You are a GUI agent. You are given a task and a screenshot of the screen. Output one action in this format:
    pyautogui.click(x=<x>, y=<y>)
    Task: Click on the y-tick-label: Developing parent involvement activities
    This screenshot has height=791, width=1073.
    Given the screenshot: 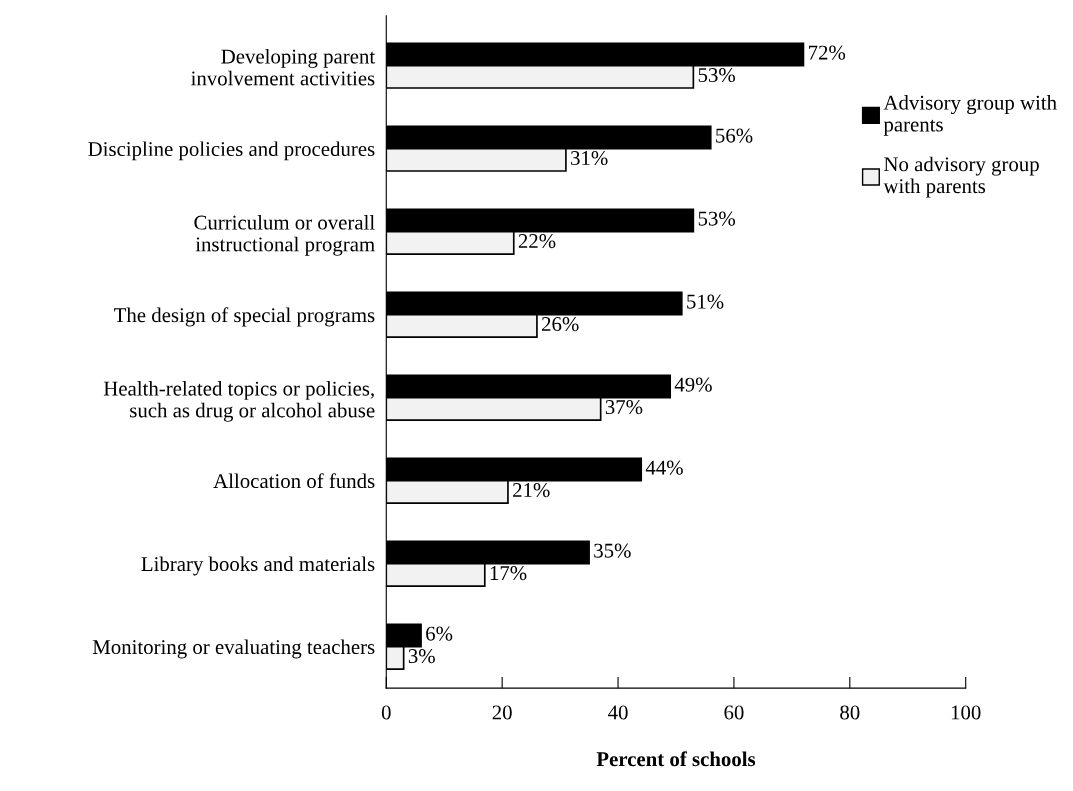 What is the action you would take?
    pyautogui.click(x=283, y=67)
    